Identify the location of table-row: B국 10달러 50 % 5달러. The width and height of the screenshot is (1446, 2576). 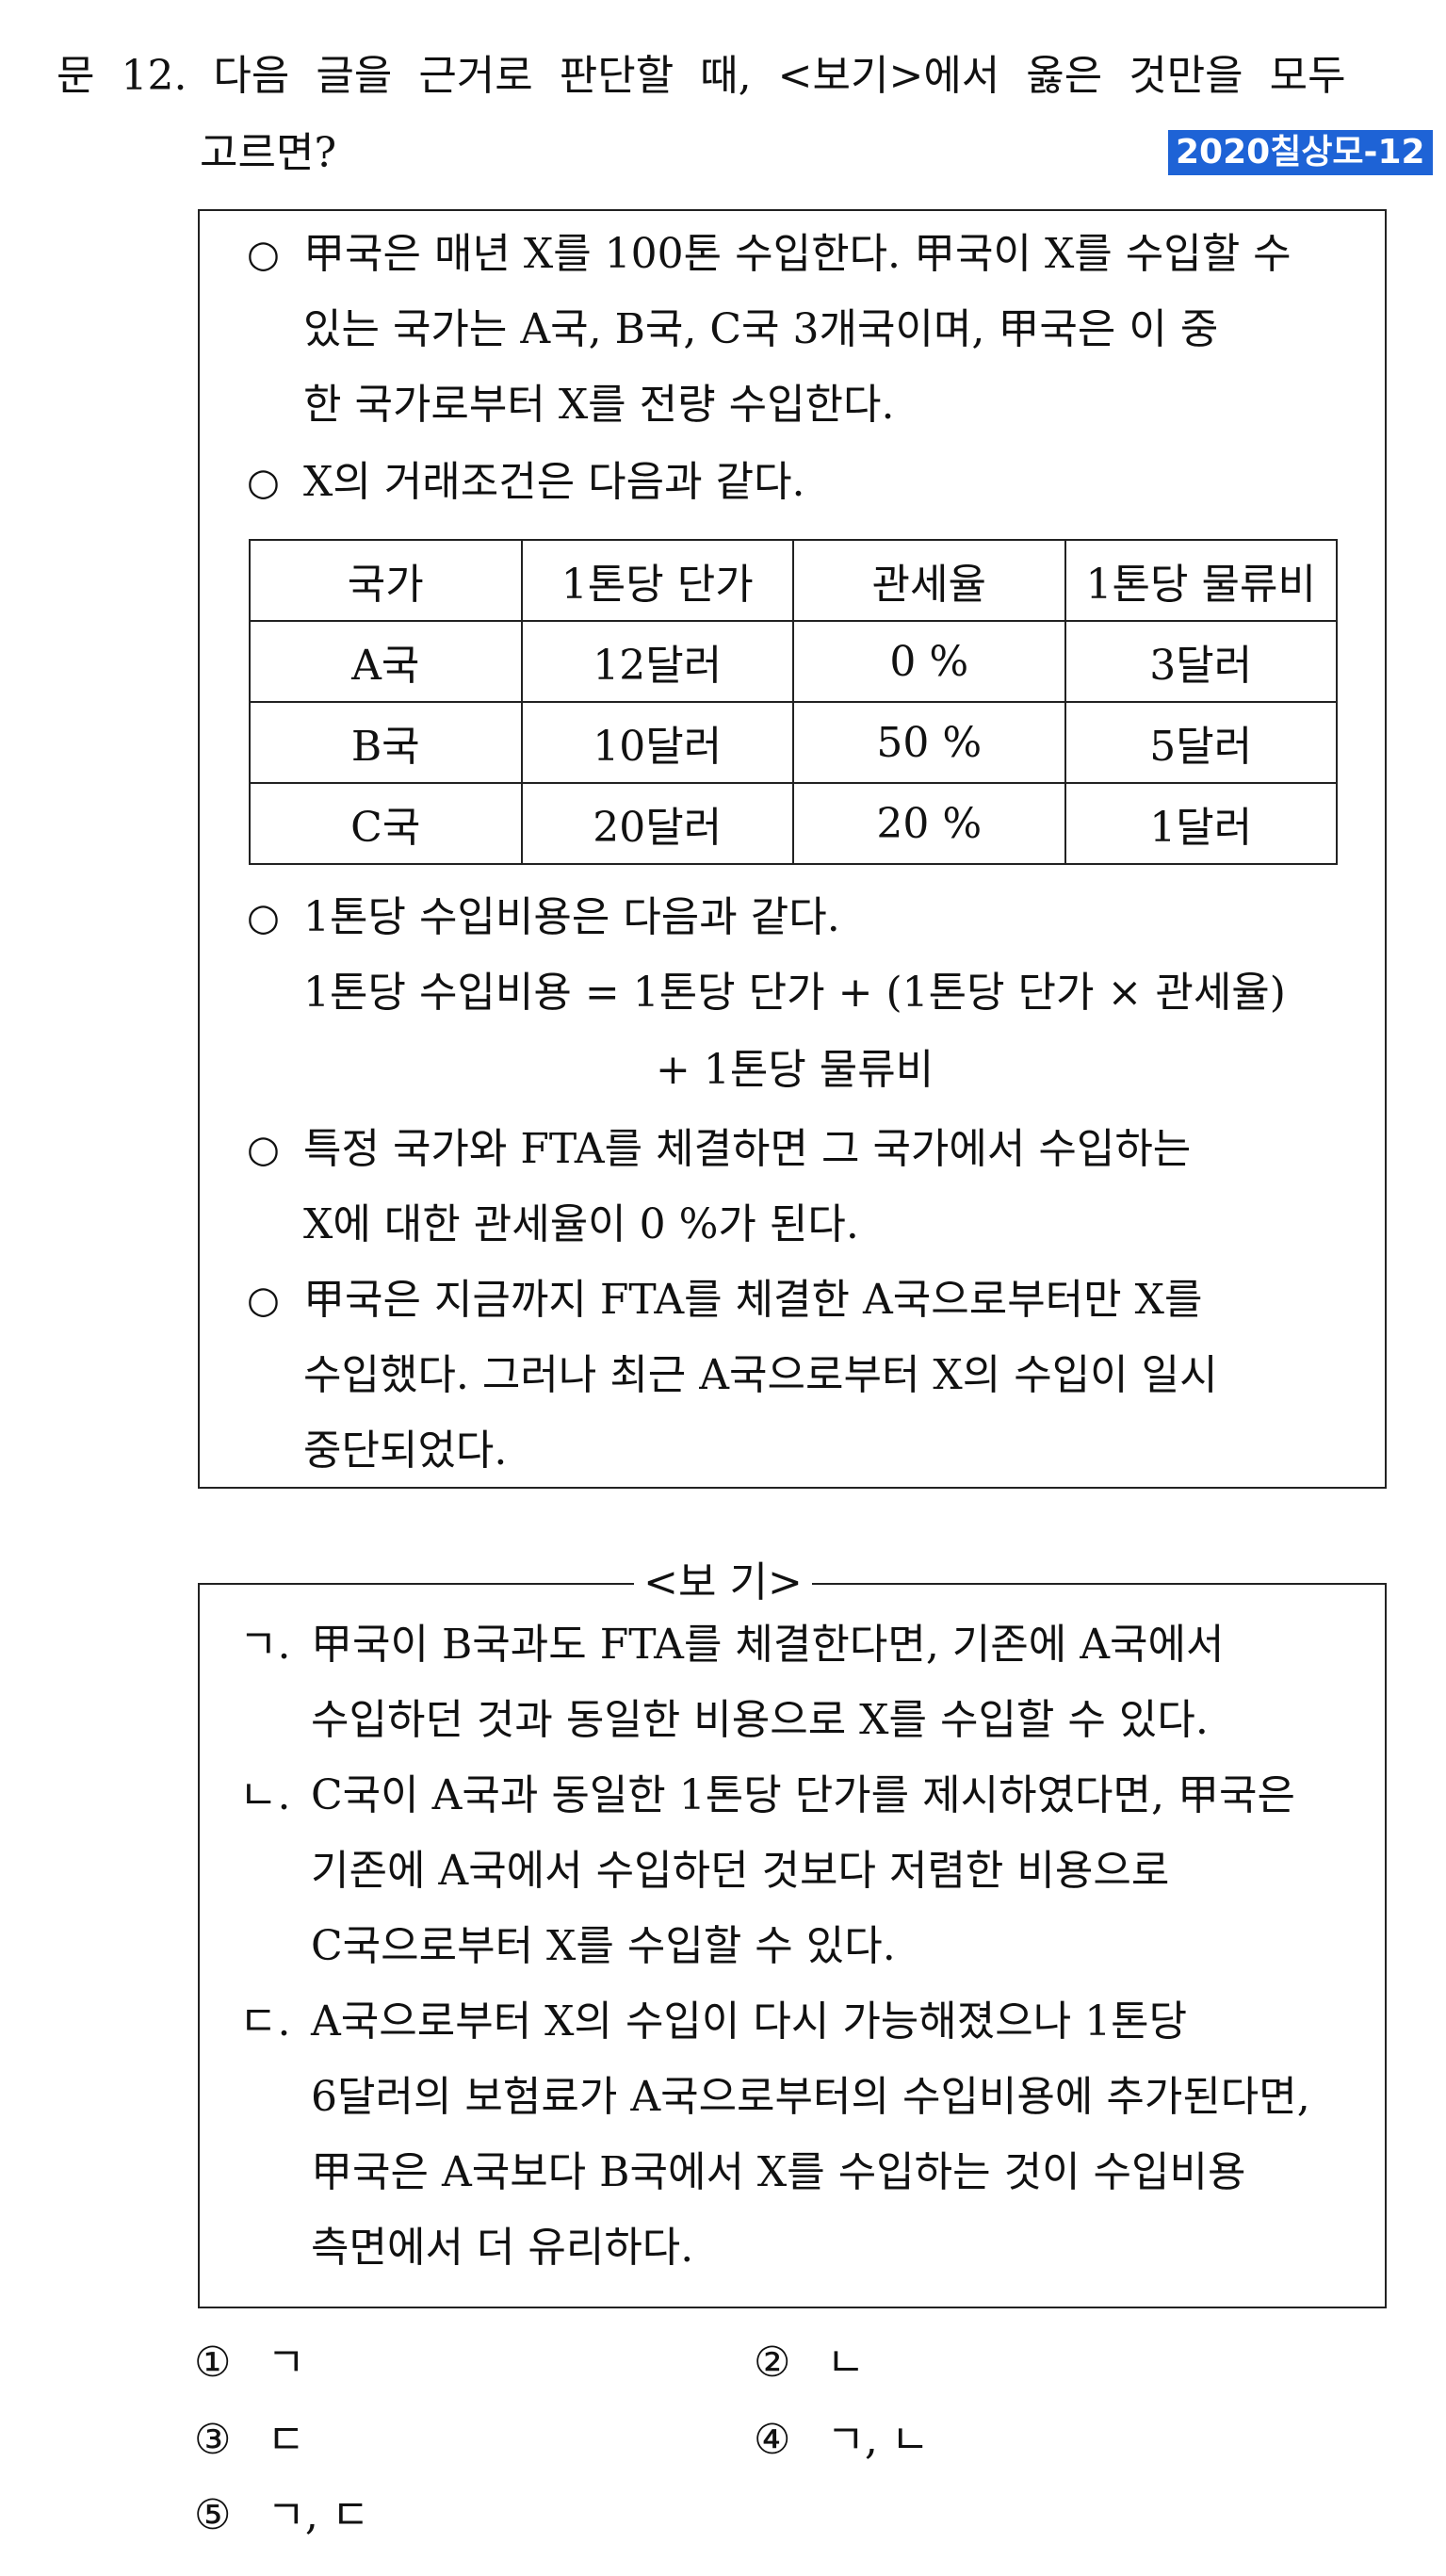
(794, 742).